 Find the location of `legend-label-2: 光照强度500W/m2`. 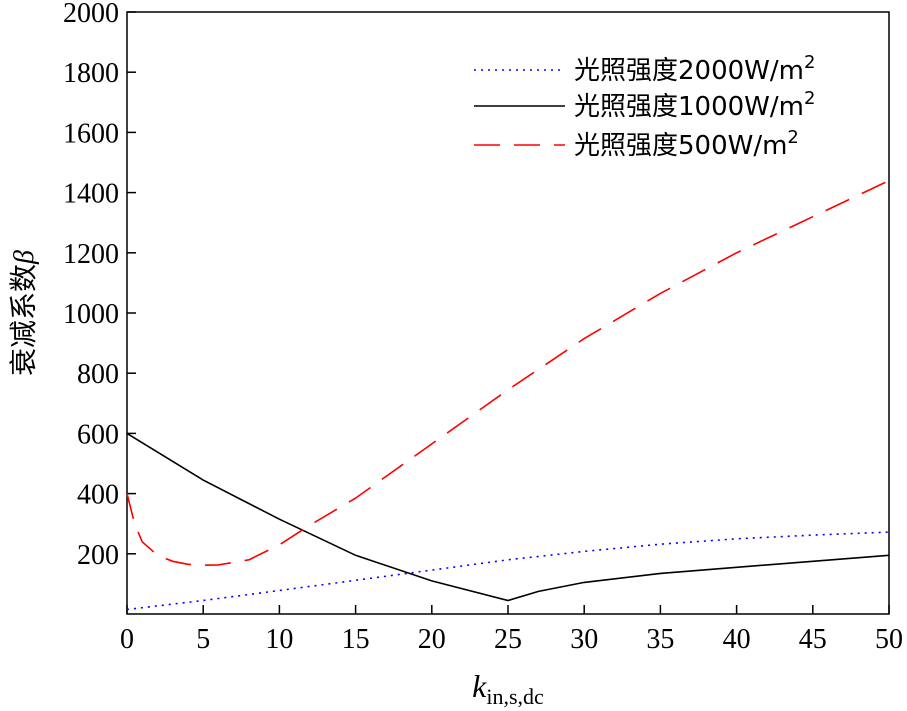

legend-label-2: 光照强度500W/m2 is located at coordinates (686, 144).